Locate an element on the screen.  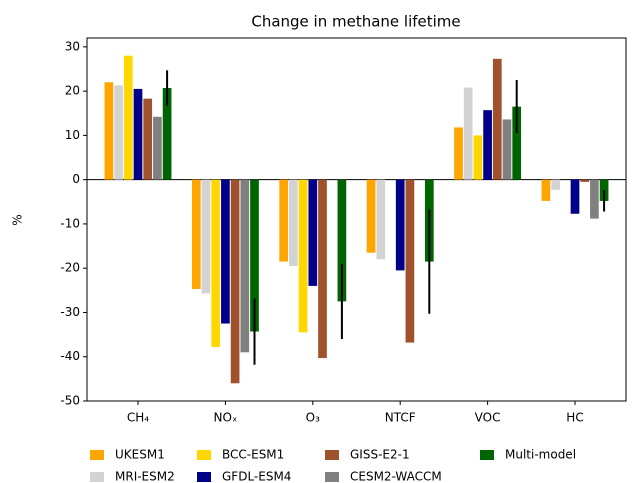
x-tick-label: VOC is located at coordinates (488, 418).